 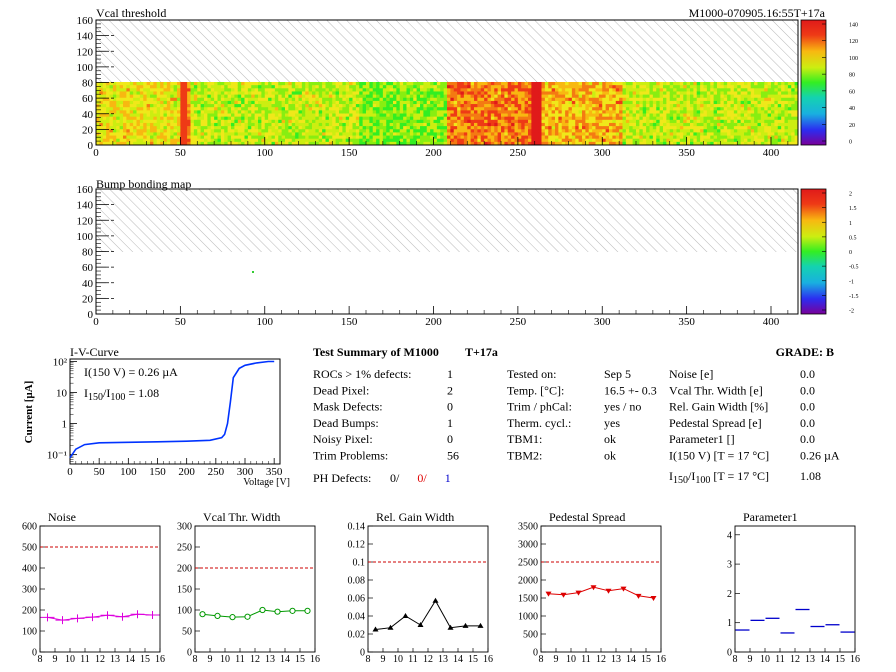 What do you see at coordinates (376, 352) in the screenshot?
I see `summary-title: Test Summary of M1000` at bounding box center [376, 352].